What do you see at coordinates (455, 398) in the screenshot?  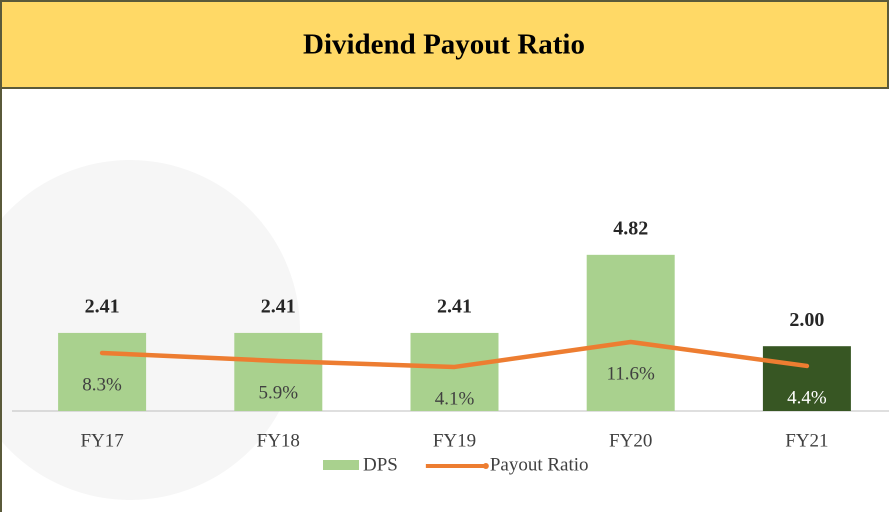 I see `line-value-label: 4.1%` at bounding box center [455, 398].